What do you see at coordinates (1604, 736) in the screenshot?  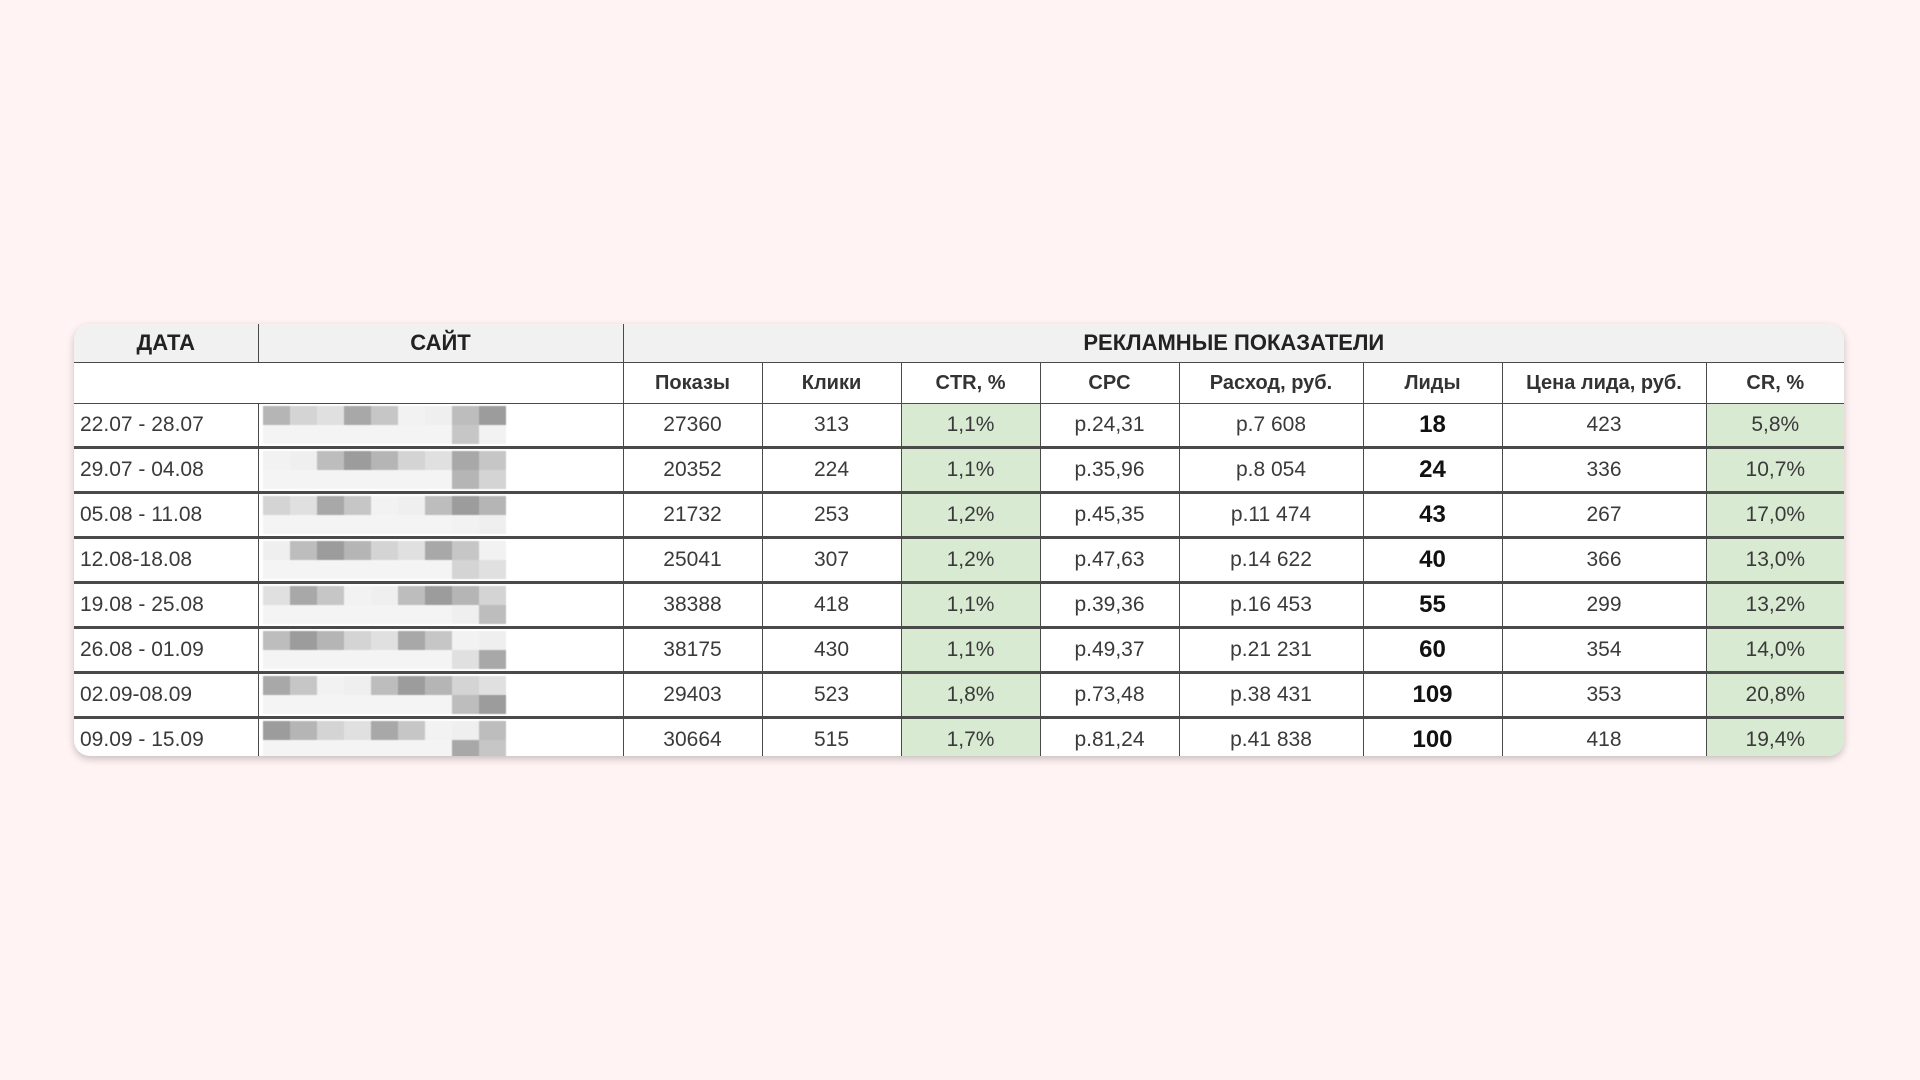 I see `lead-price-cell: 418` at bounding box center [1604, 736].